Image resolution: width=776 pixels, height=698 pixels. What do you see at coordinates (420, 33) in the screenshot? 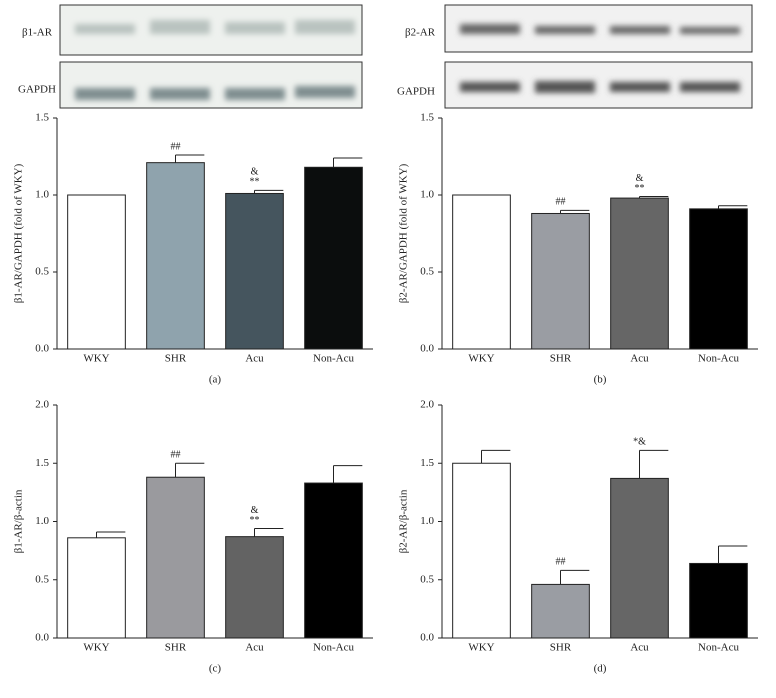
I see `blot-label: β2-AR` at bounding box center [420, 33].